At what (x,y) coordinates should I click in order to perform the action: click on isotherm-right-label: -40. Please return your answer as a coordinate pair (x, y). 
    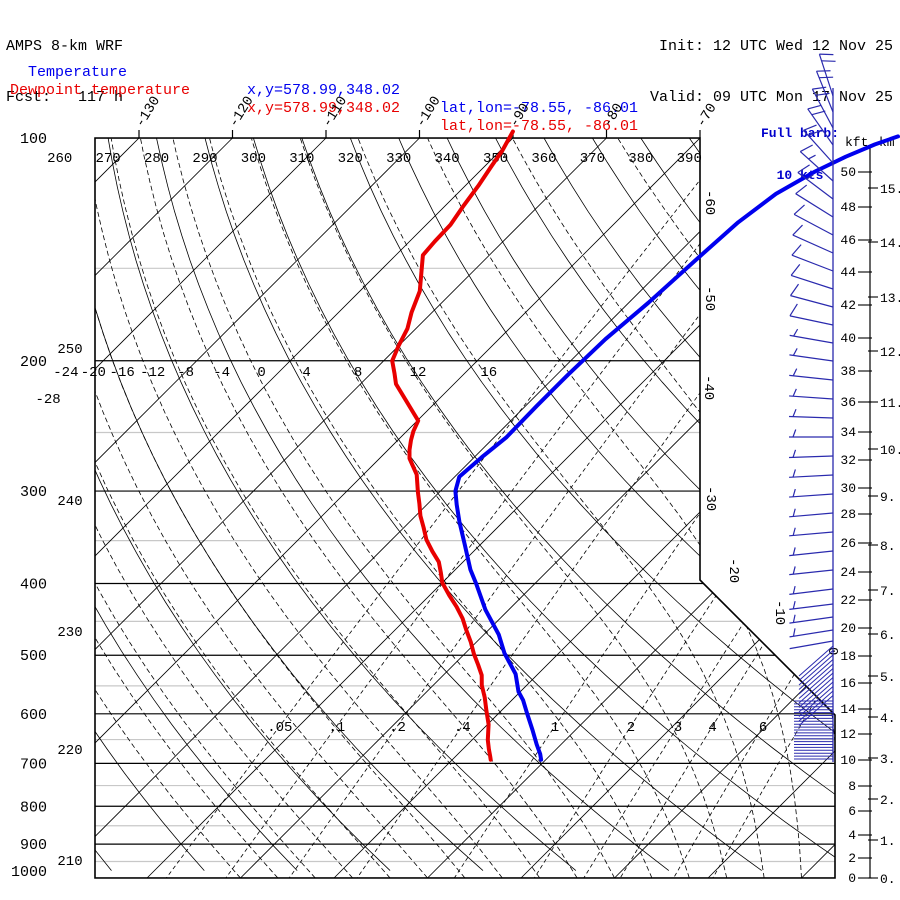
    Looking at the image, I should click on (708, 387).